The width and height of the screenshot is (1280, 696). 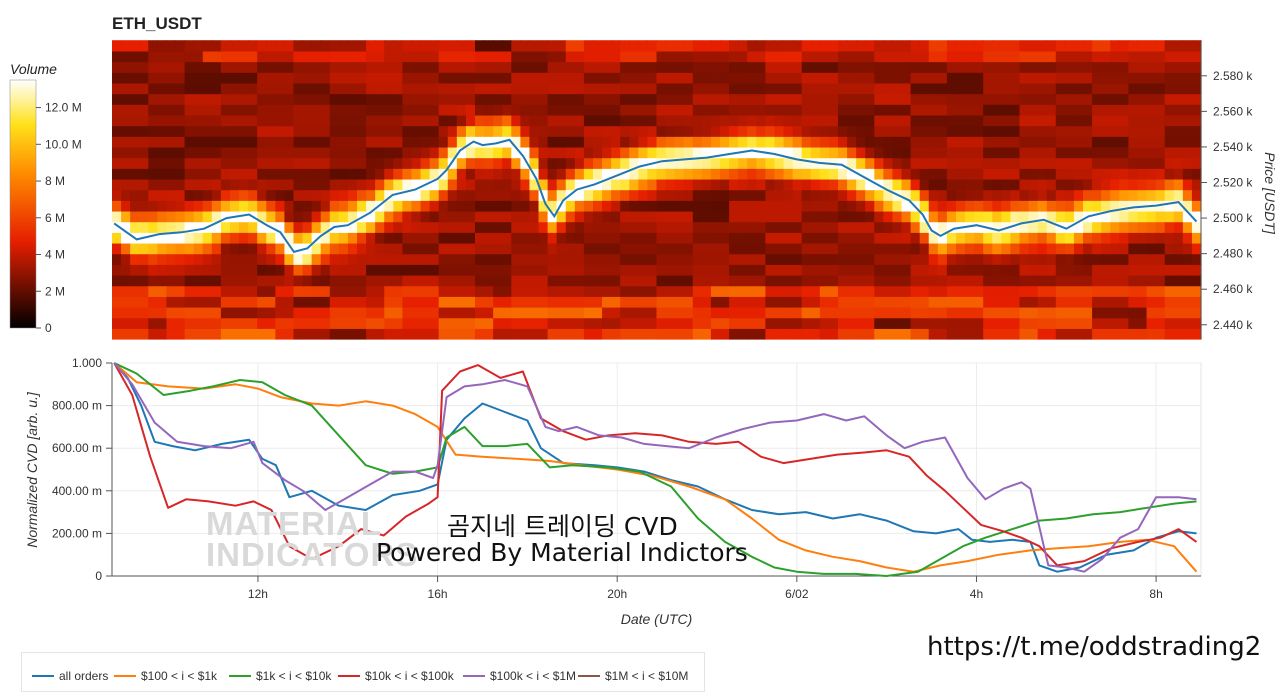 I want to click on legend-item: all orders, so click(x=70, y=676).